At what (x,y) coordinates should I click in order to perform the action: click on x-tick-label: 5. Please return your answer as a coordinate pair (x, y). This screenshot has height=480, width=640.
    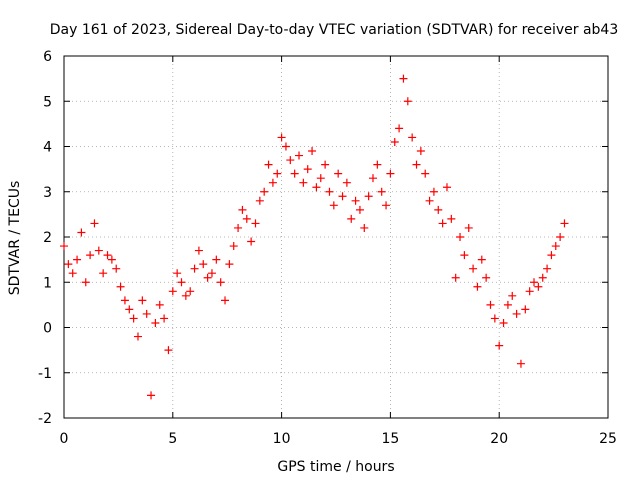
    Looking at the image, I should click on (172, 439).